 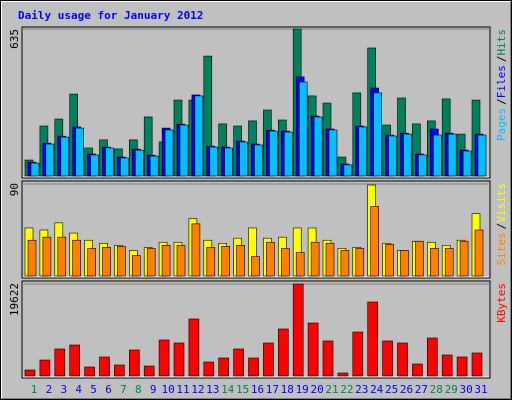 I want to click on x-tick-label: 28, so click(x=436, y=389).